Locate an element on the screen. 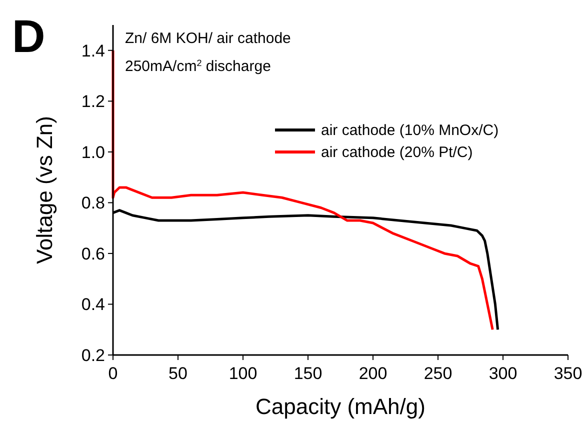  x-tick-label: 350 is located at coordinates (568, 373).